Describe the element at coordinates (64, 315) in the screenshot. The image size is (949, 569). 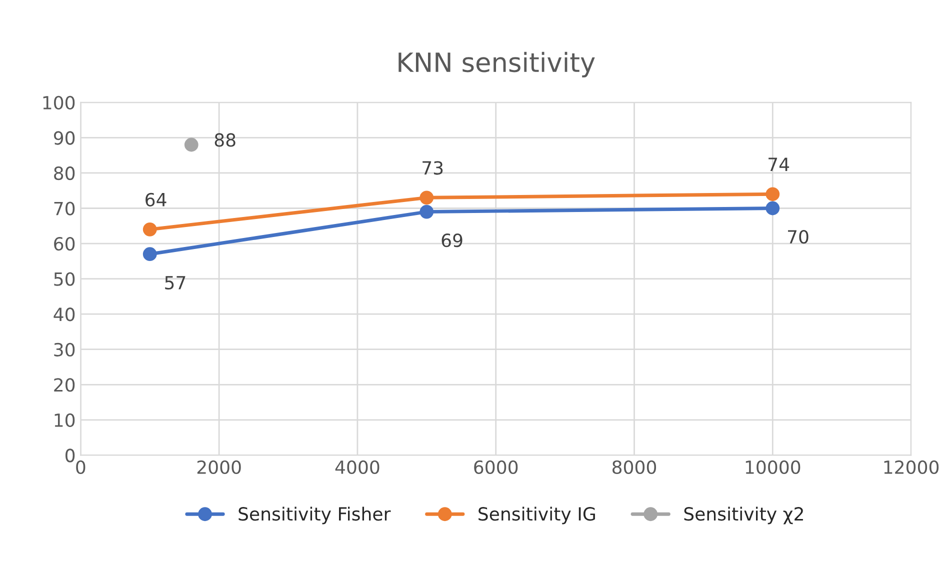
I see `y-tick-label: 40` at that location.